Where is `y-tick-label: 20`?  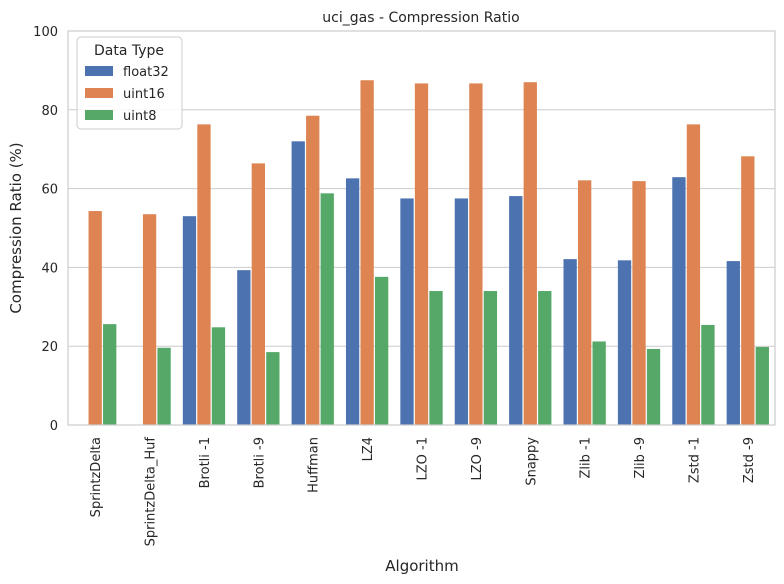
y-tick-label: 20 is located at coordinates (49, 347).